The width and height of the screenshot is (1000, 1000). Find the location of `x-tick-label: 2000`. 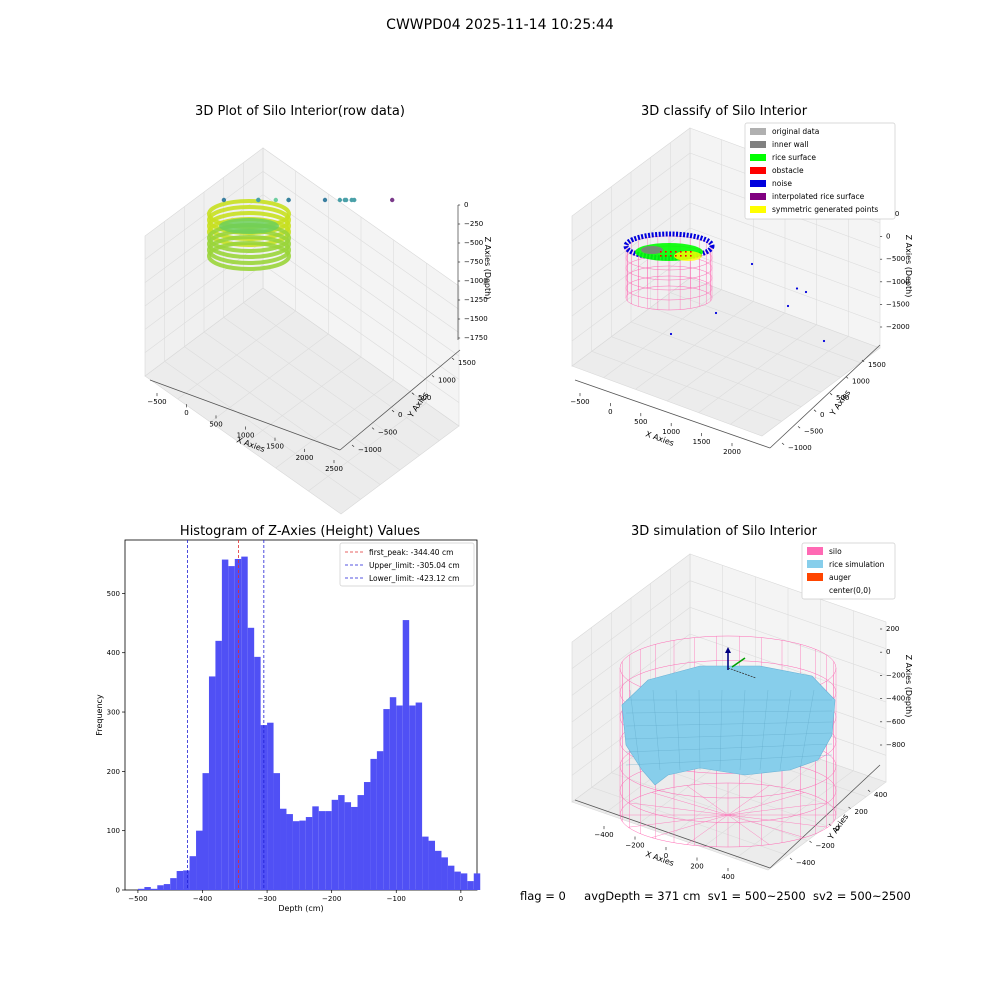

x-tick-label: 2000 is located at coordinates (732, 452).